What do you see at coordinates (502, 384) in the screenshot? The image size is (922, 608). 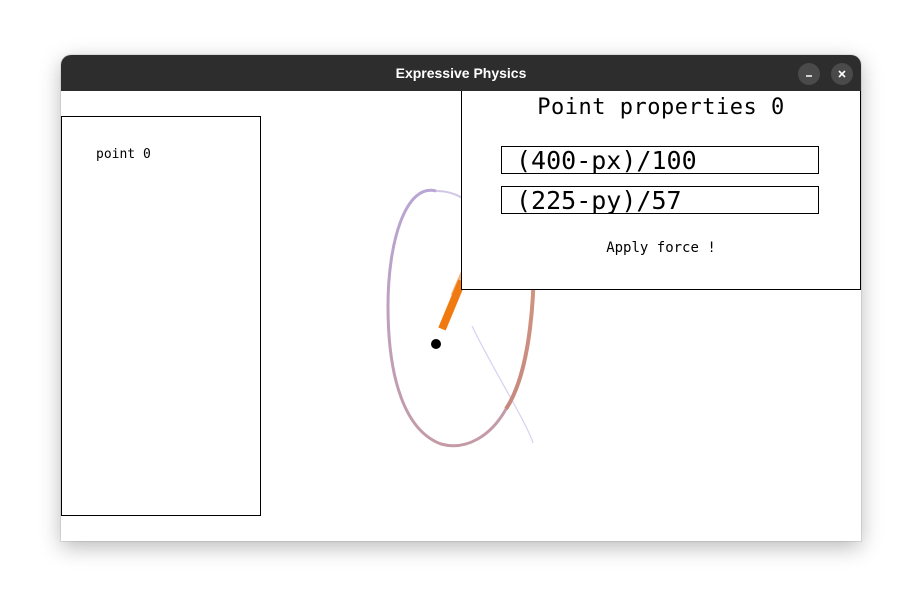 I see `trail-faint-segment` at bounding box center [502, 384].